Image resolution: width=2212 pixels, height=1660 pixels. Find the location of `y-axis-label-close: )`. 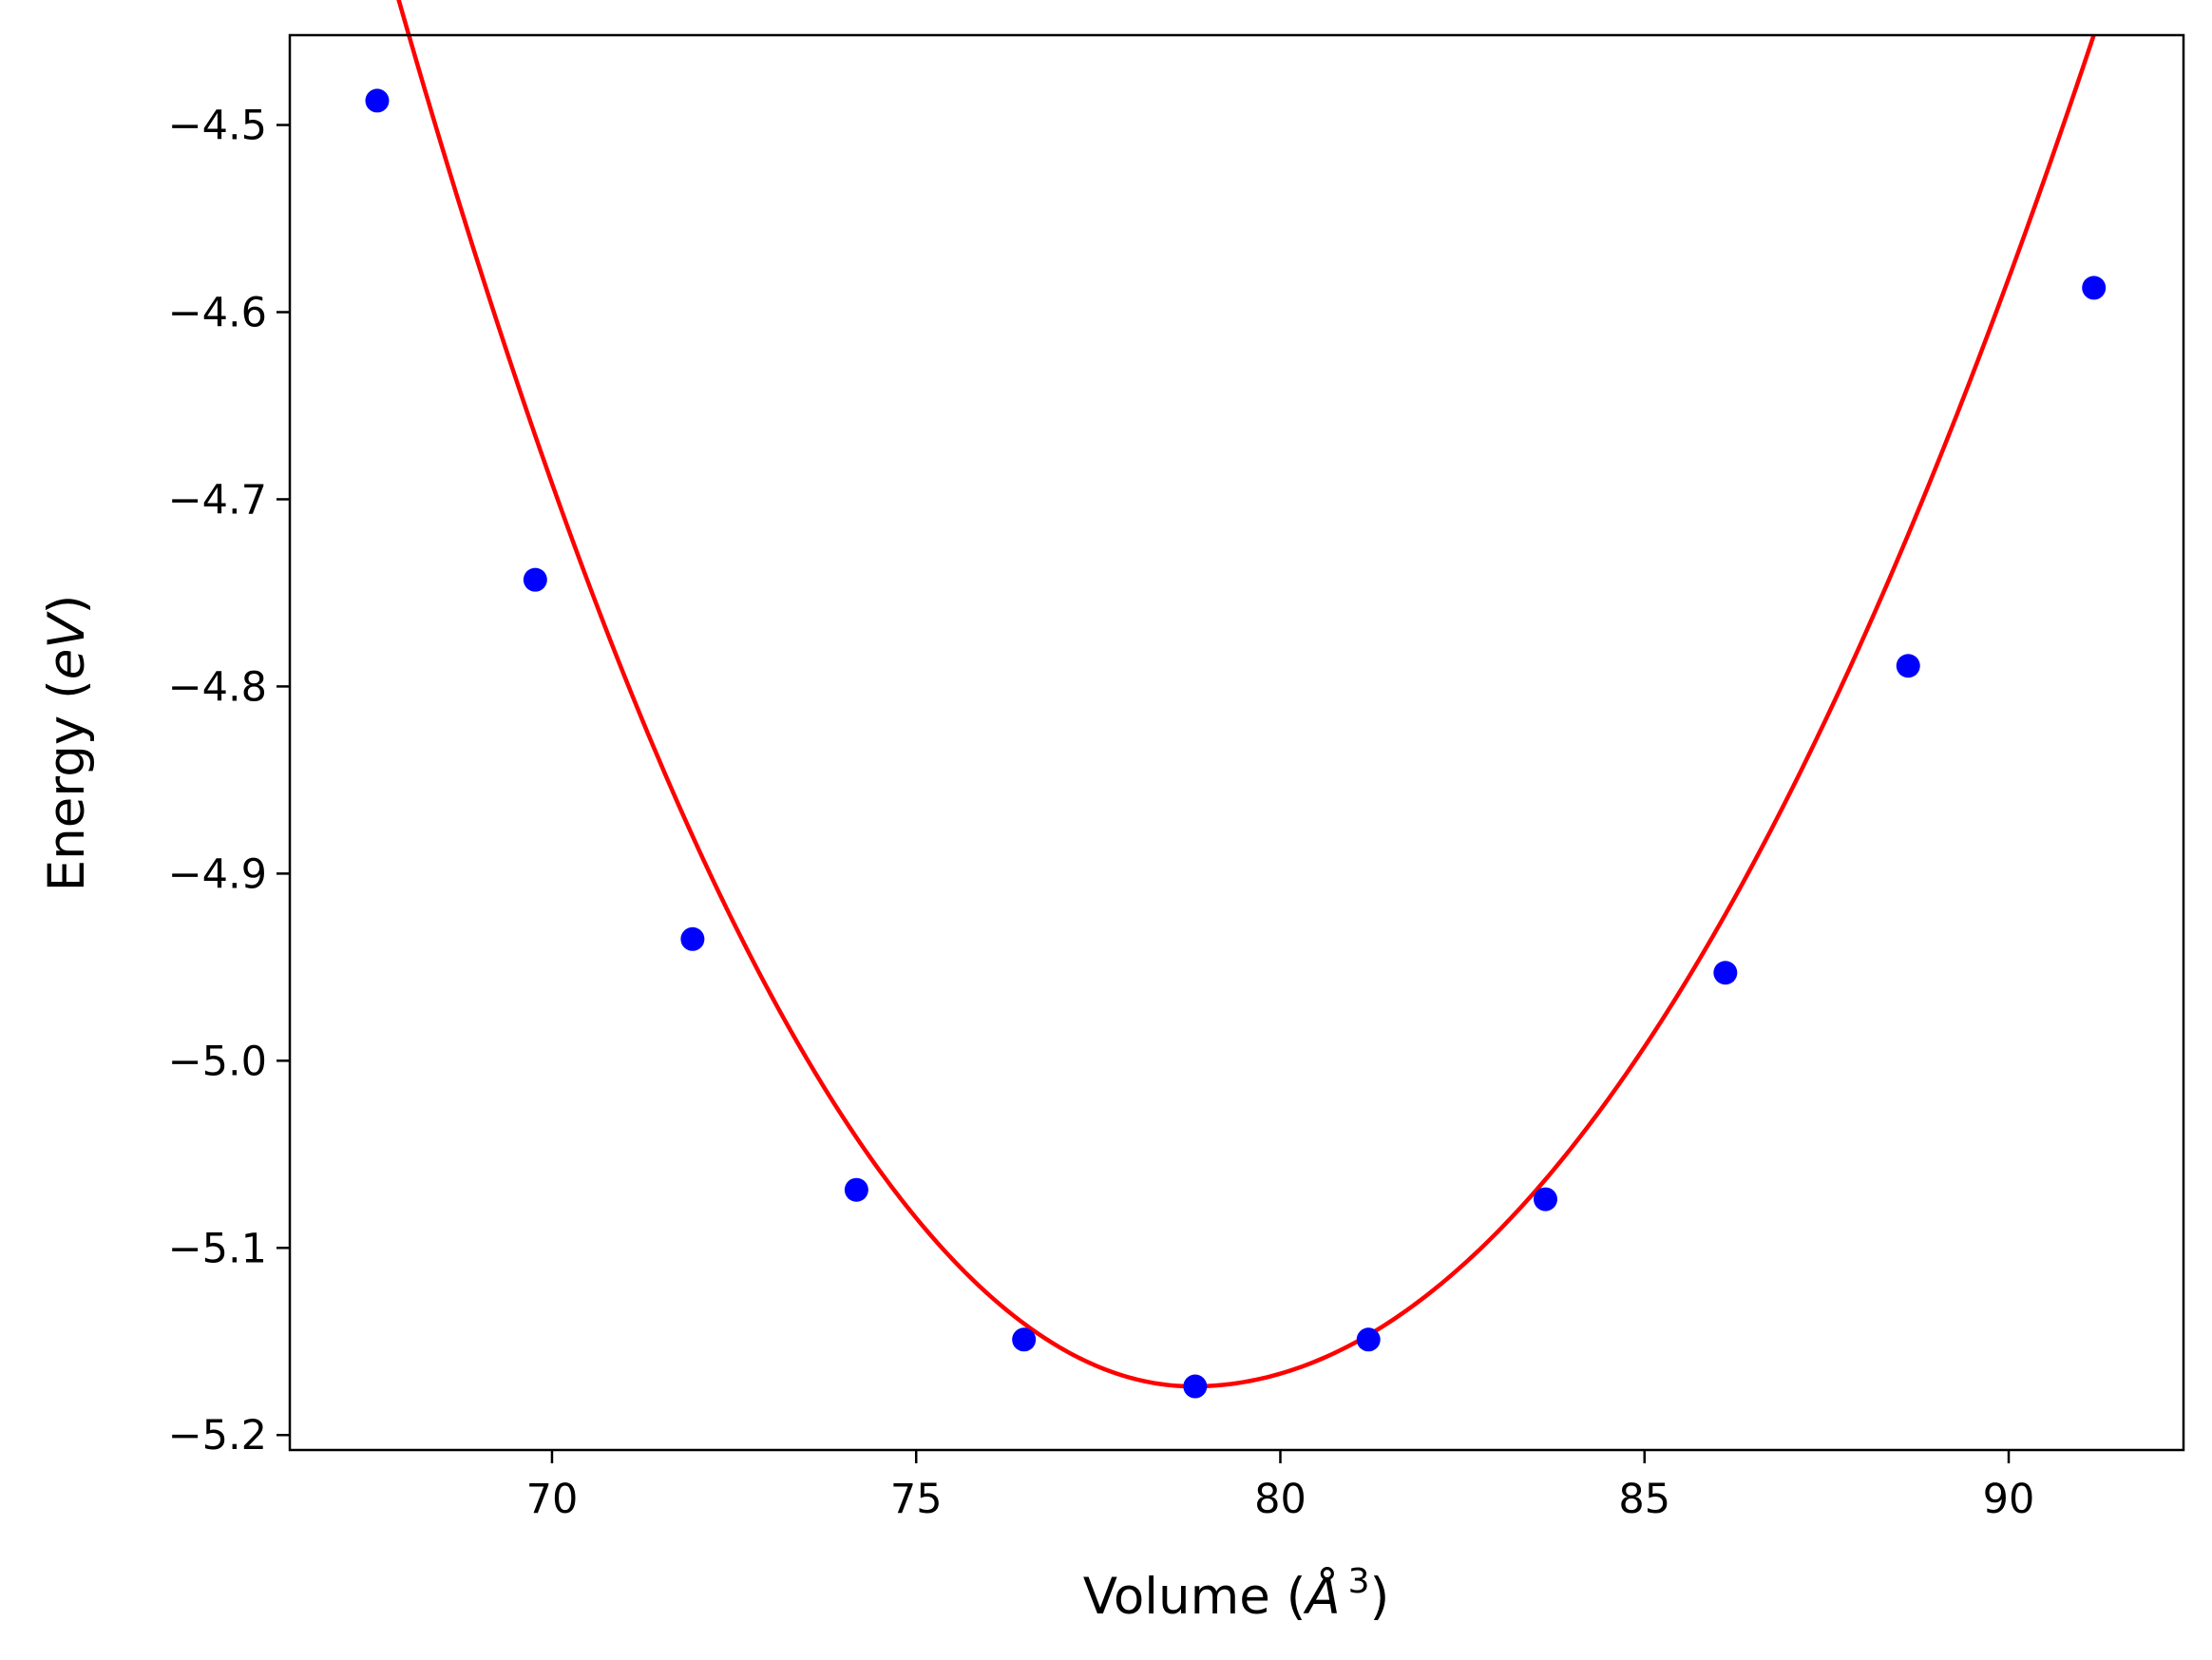

y-axis-label-close: ) is located at coordinates (67, 605).